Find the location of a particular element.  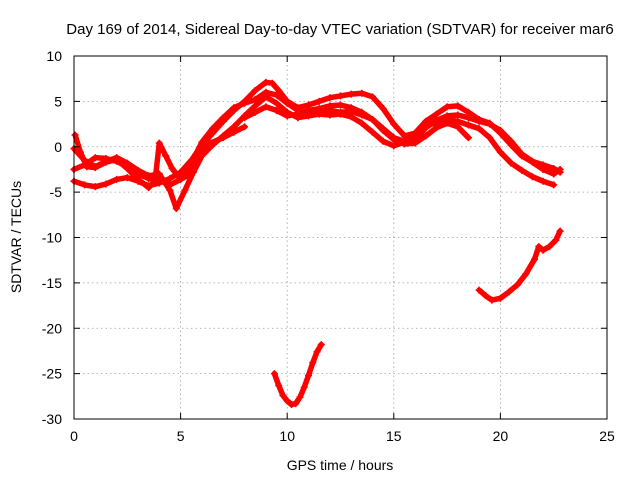

x-tick-label: 15 is located at coordinates (394, 436).